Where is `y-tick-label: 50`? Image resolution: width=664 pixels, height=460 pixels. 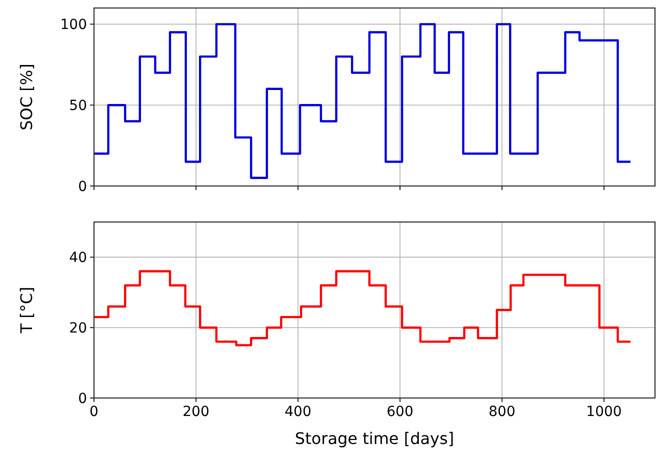
y-tick-label: 50 is located at coordinates (78, 106).